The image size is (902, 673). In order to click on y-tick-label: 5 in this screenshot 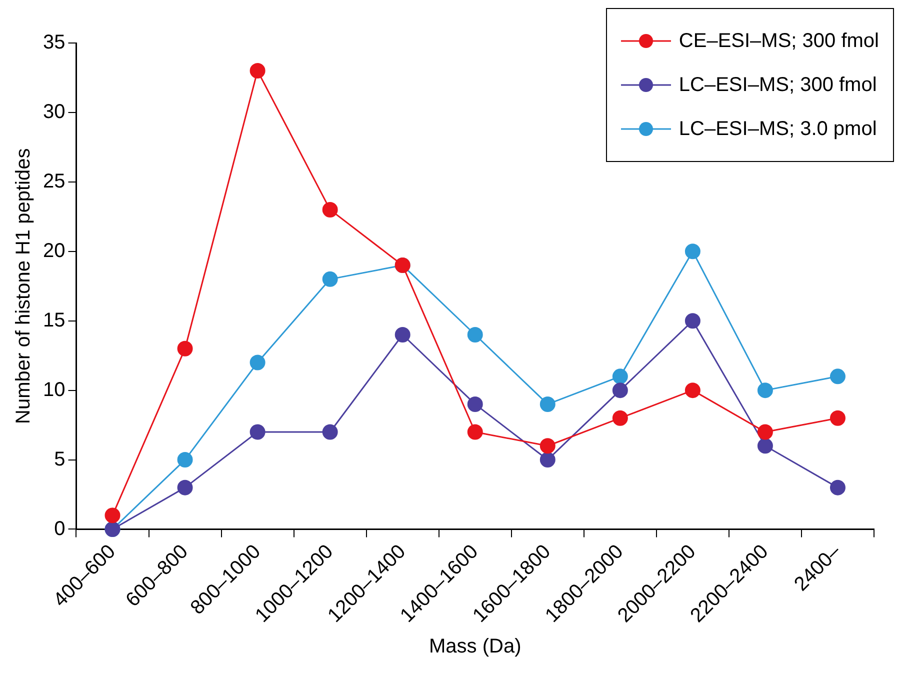, I will do `click(60, 459)`.